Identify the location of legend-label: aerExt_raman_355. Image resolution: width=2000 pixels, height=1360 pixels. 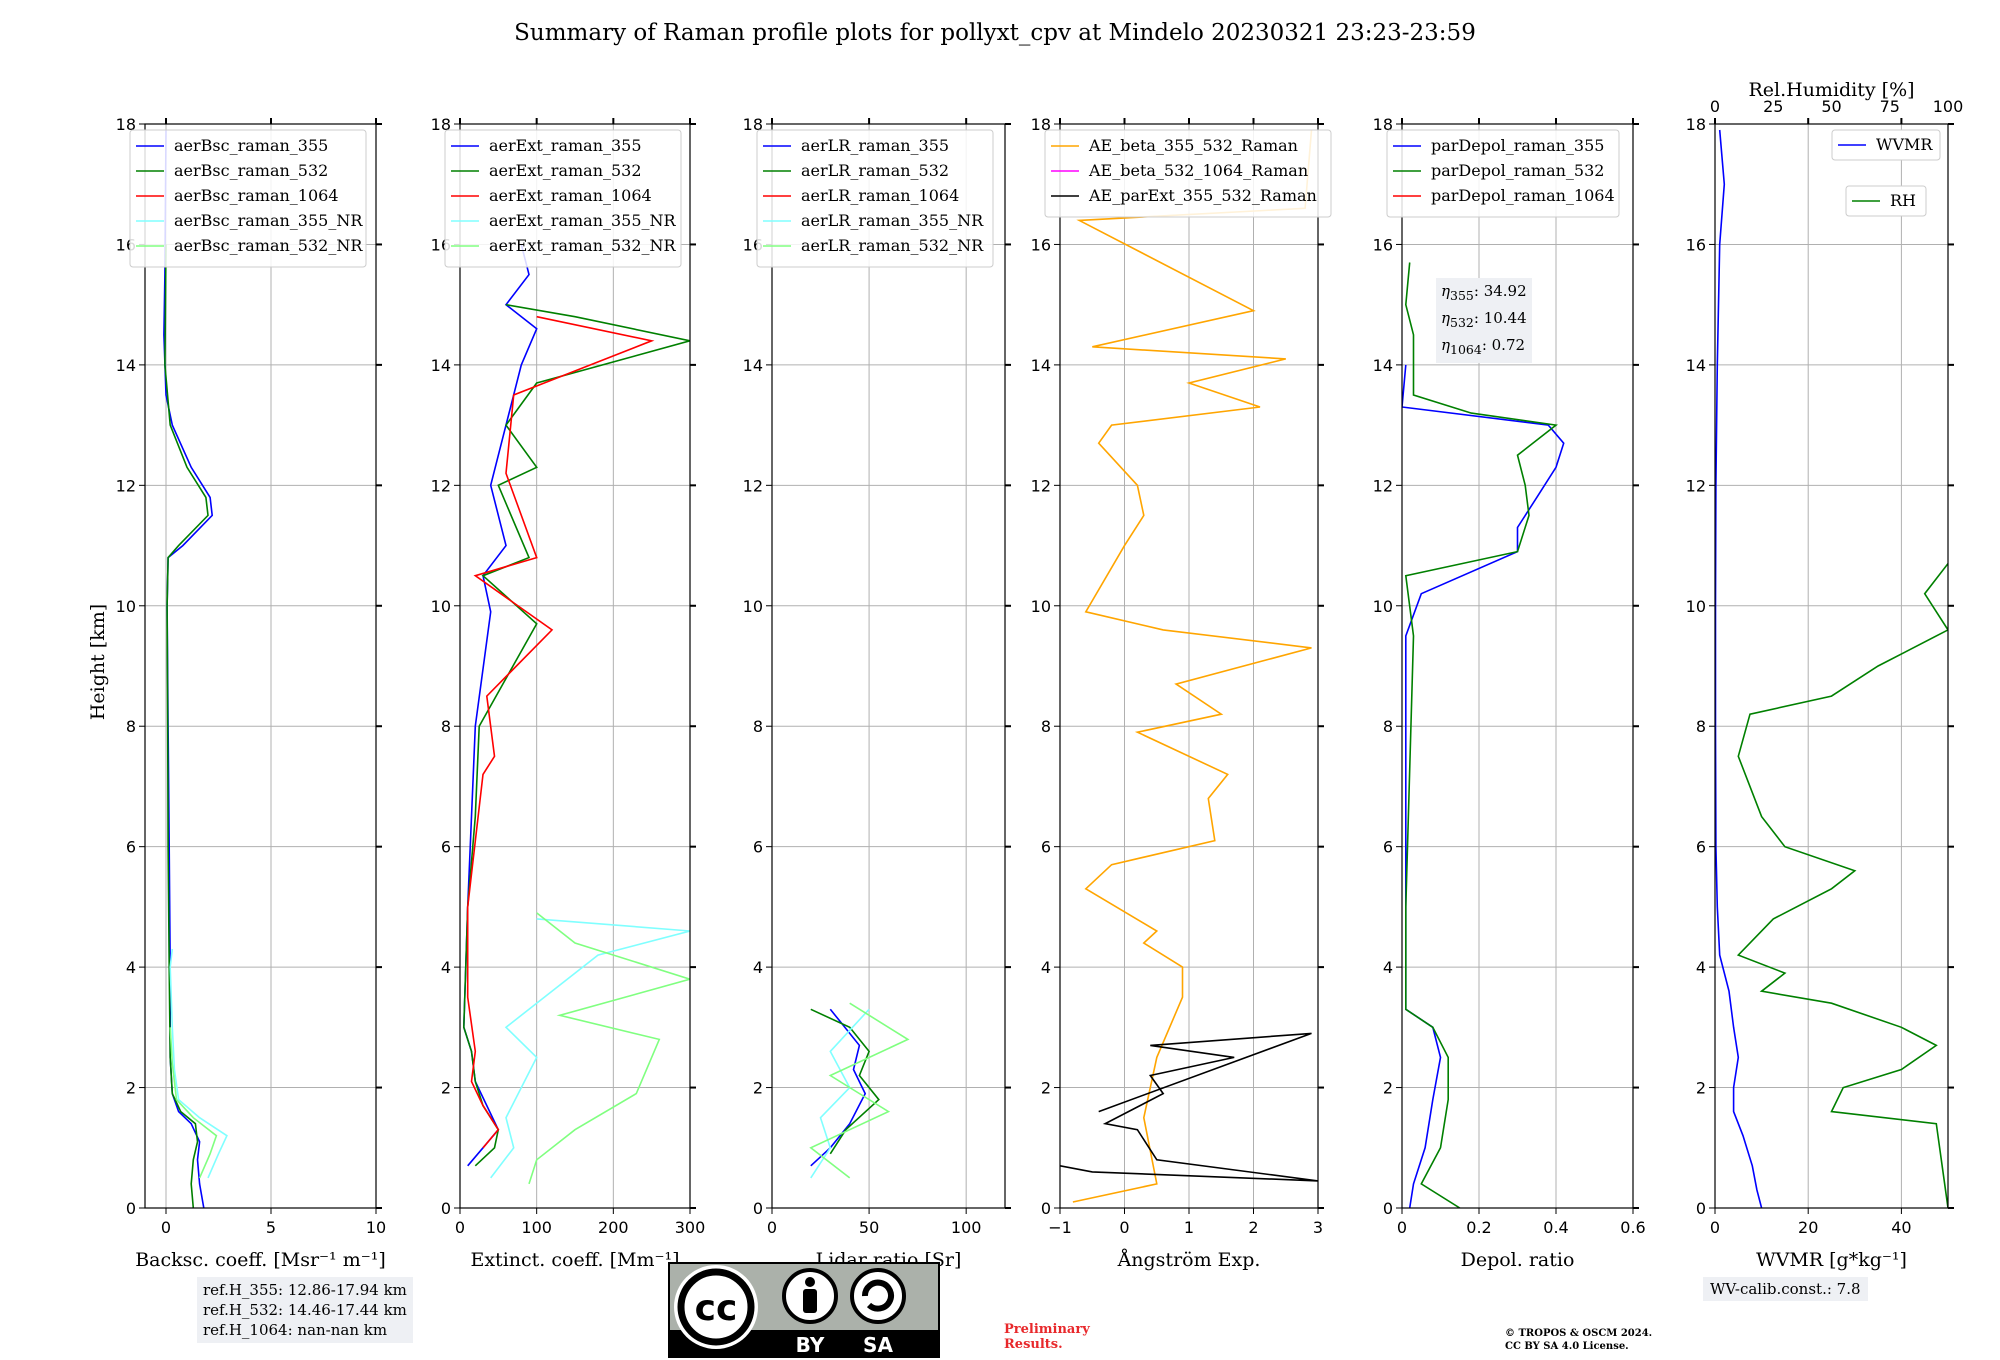
(565, 145).